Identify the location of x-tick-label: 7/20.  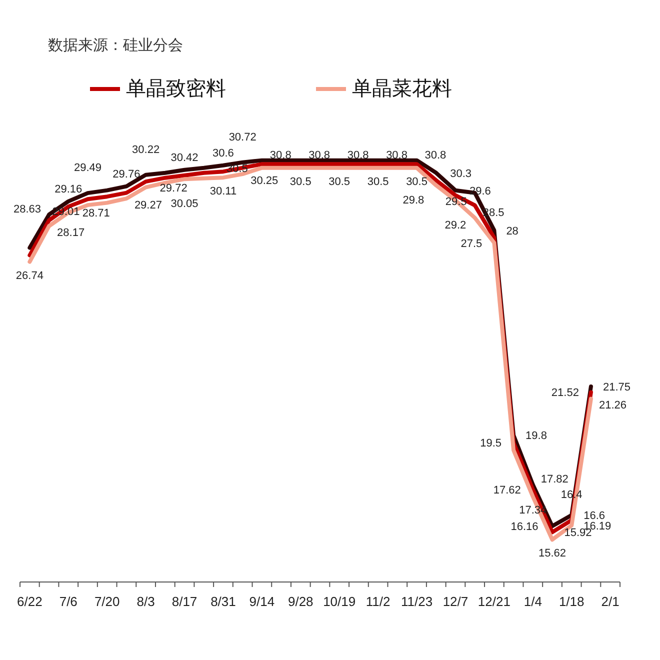
(107, 601).